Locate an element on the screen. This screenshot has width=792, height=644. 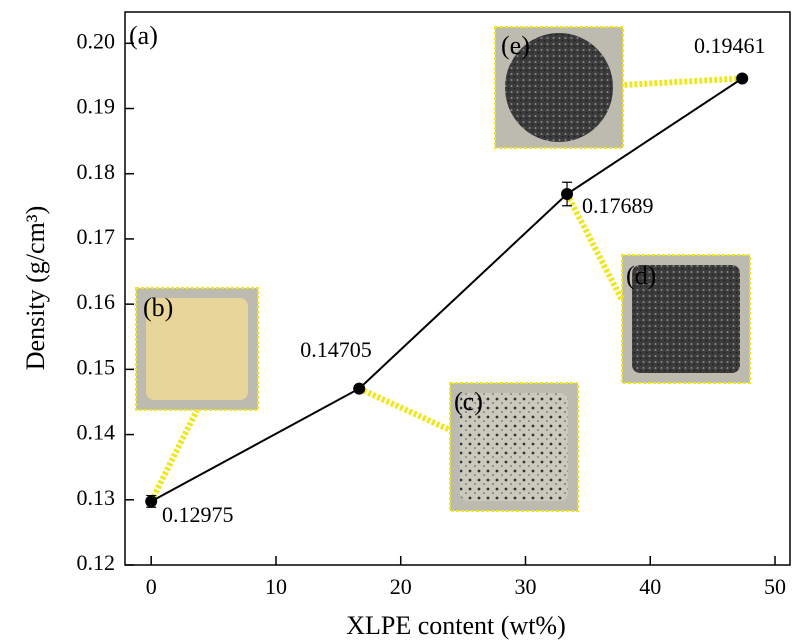
x-tick-label: 50 is located at coordinates (775, 586).